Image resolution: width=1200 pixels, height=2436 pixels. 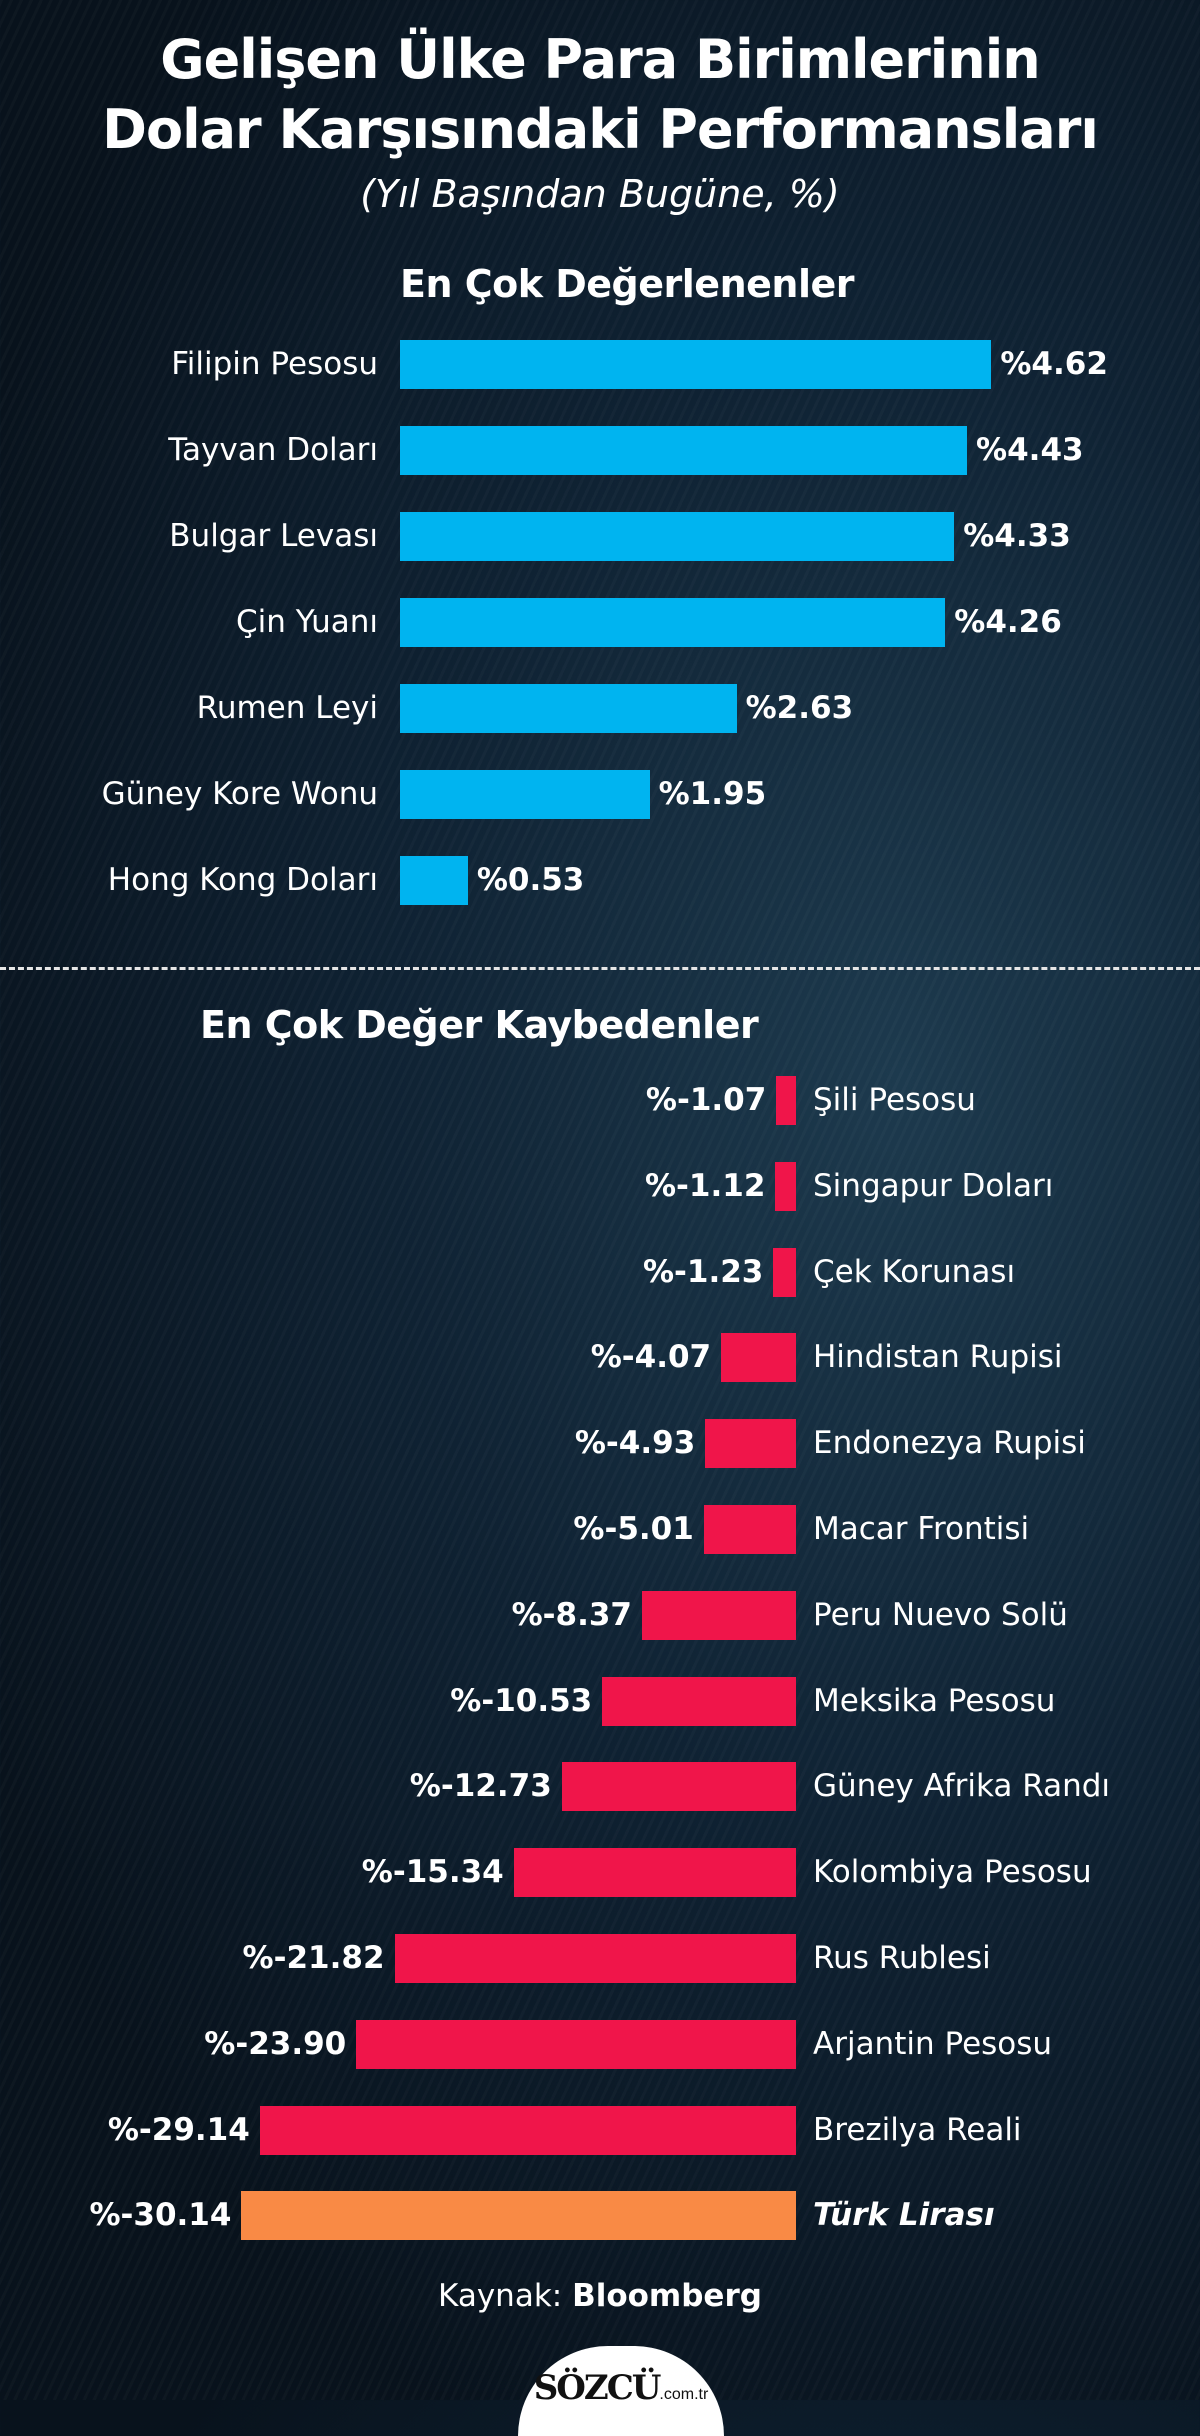 What do you see at coordinates (1030, 450) in the screenshot?
I see `data-label: %4.43` at bounding box center [1030, 450].